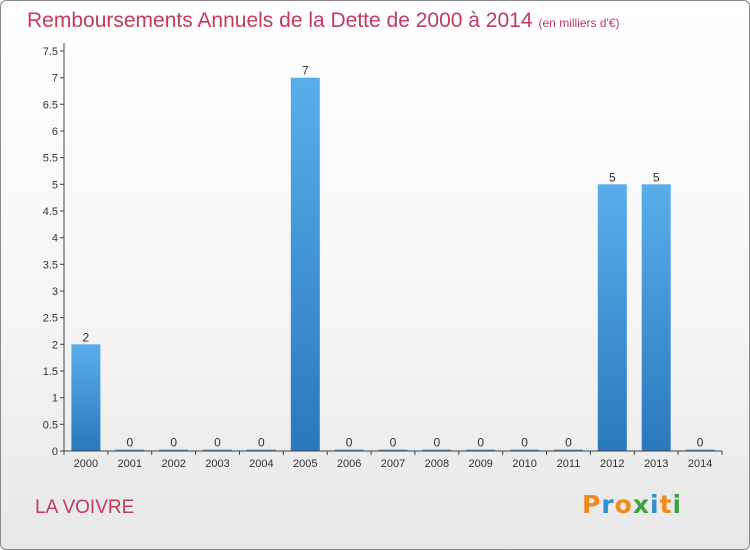 The image size is (750, 550). What do you see at coordinates (568, 450) in the screenshot?
I see `bar-2011` at bounding box center [568, 450].